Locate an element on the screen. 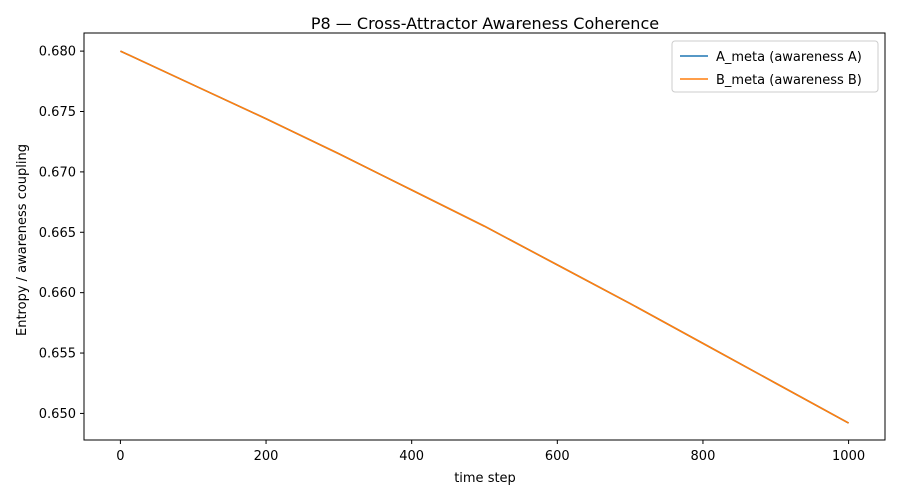  chart-title: P8 — Cross-Attractor Awareness Coherence is located at coordinates (485, 23).